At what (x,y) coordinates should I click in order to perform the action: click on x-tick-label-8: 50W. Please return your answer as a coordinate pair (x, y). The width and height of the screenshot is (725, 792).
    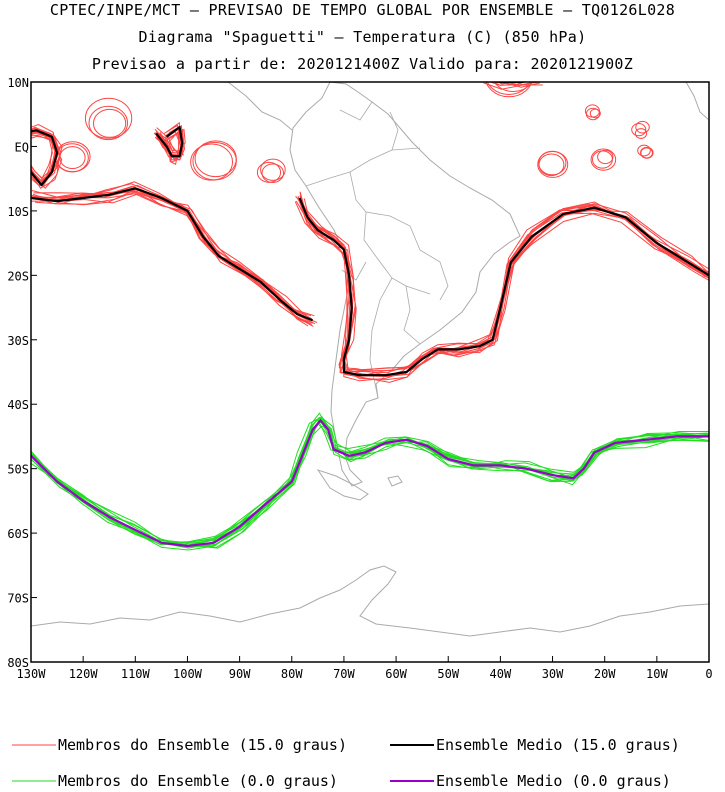
    Looking at the image, I should click on (448, 674).